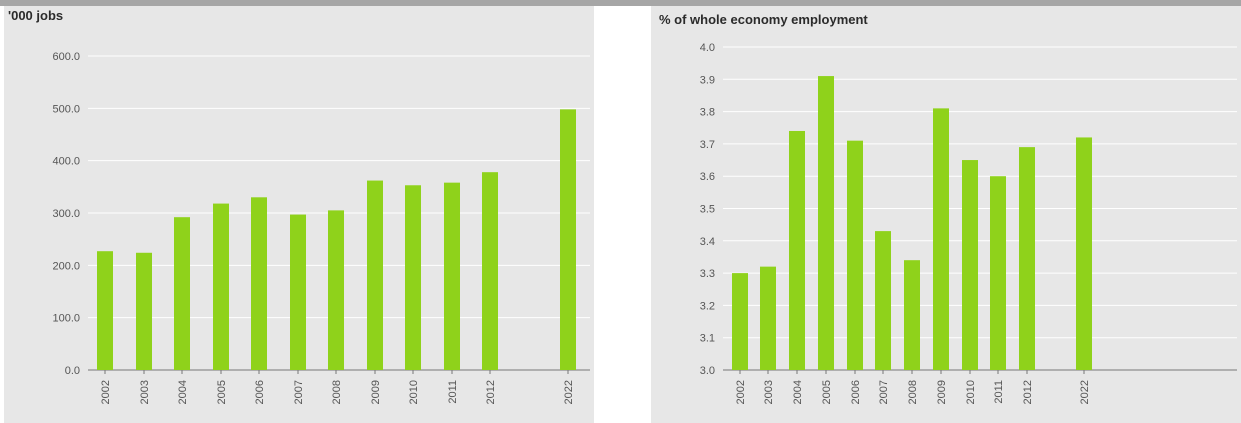 The image size is (1241, 423). What do you see at coordinates (707, 274) in the screenshot?
I see `y-tick-label: 3.3` at bounding box center [707, 274].